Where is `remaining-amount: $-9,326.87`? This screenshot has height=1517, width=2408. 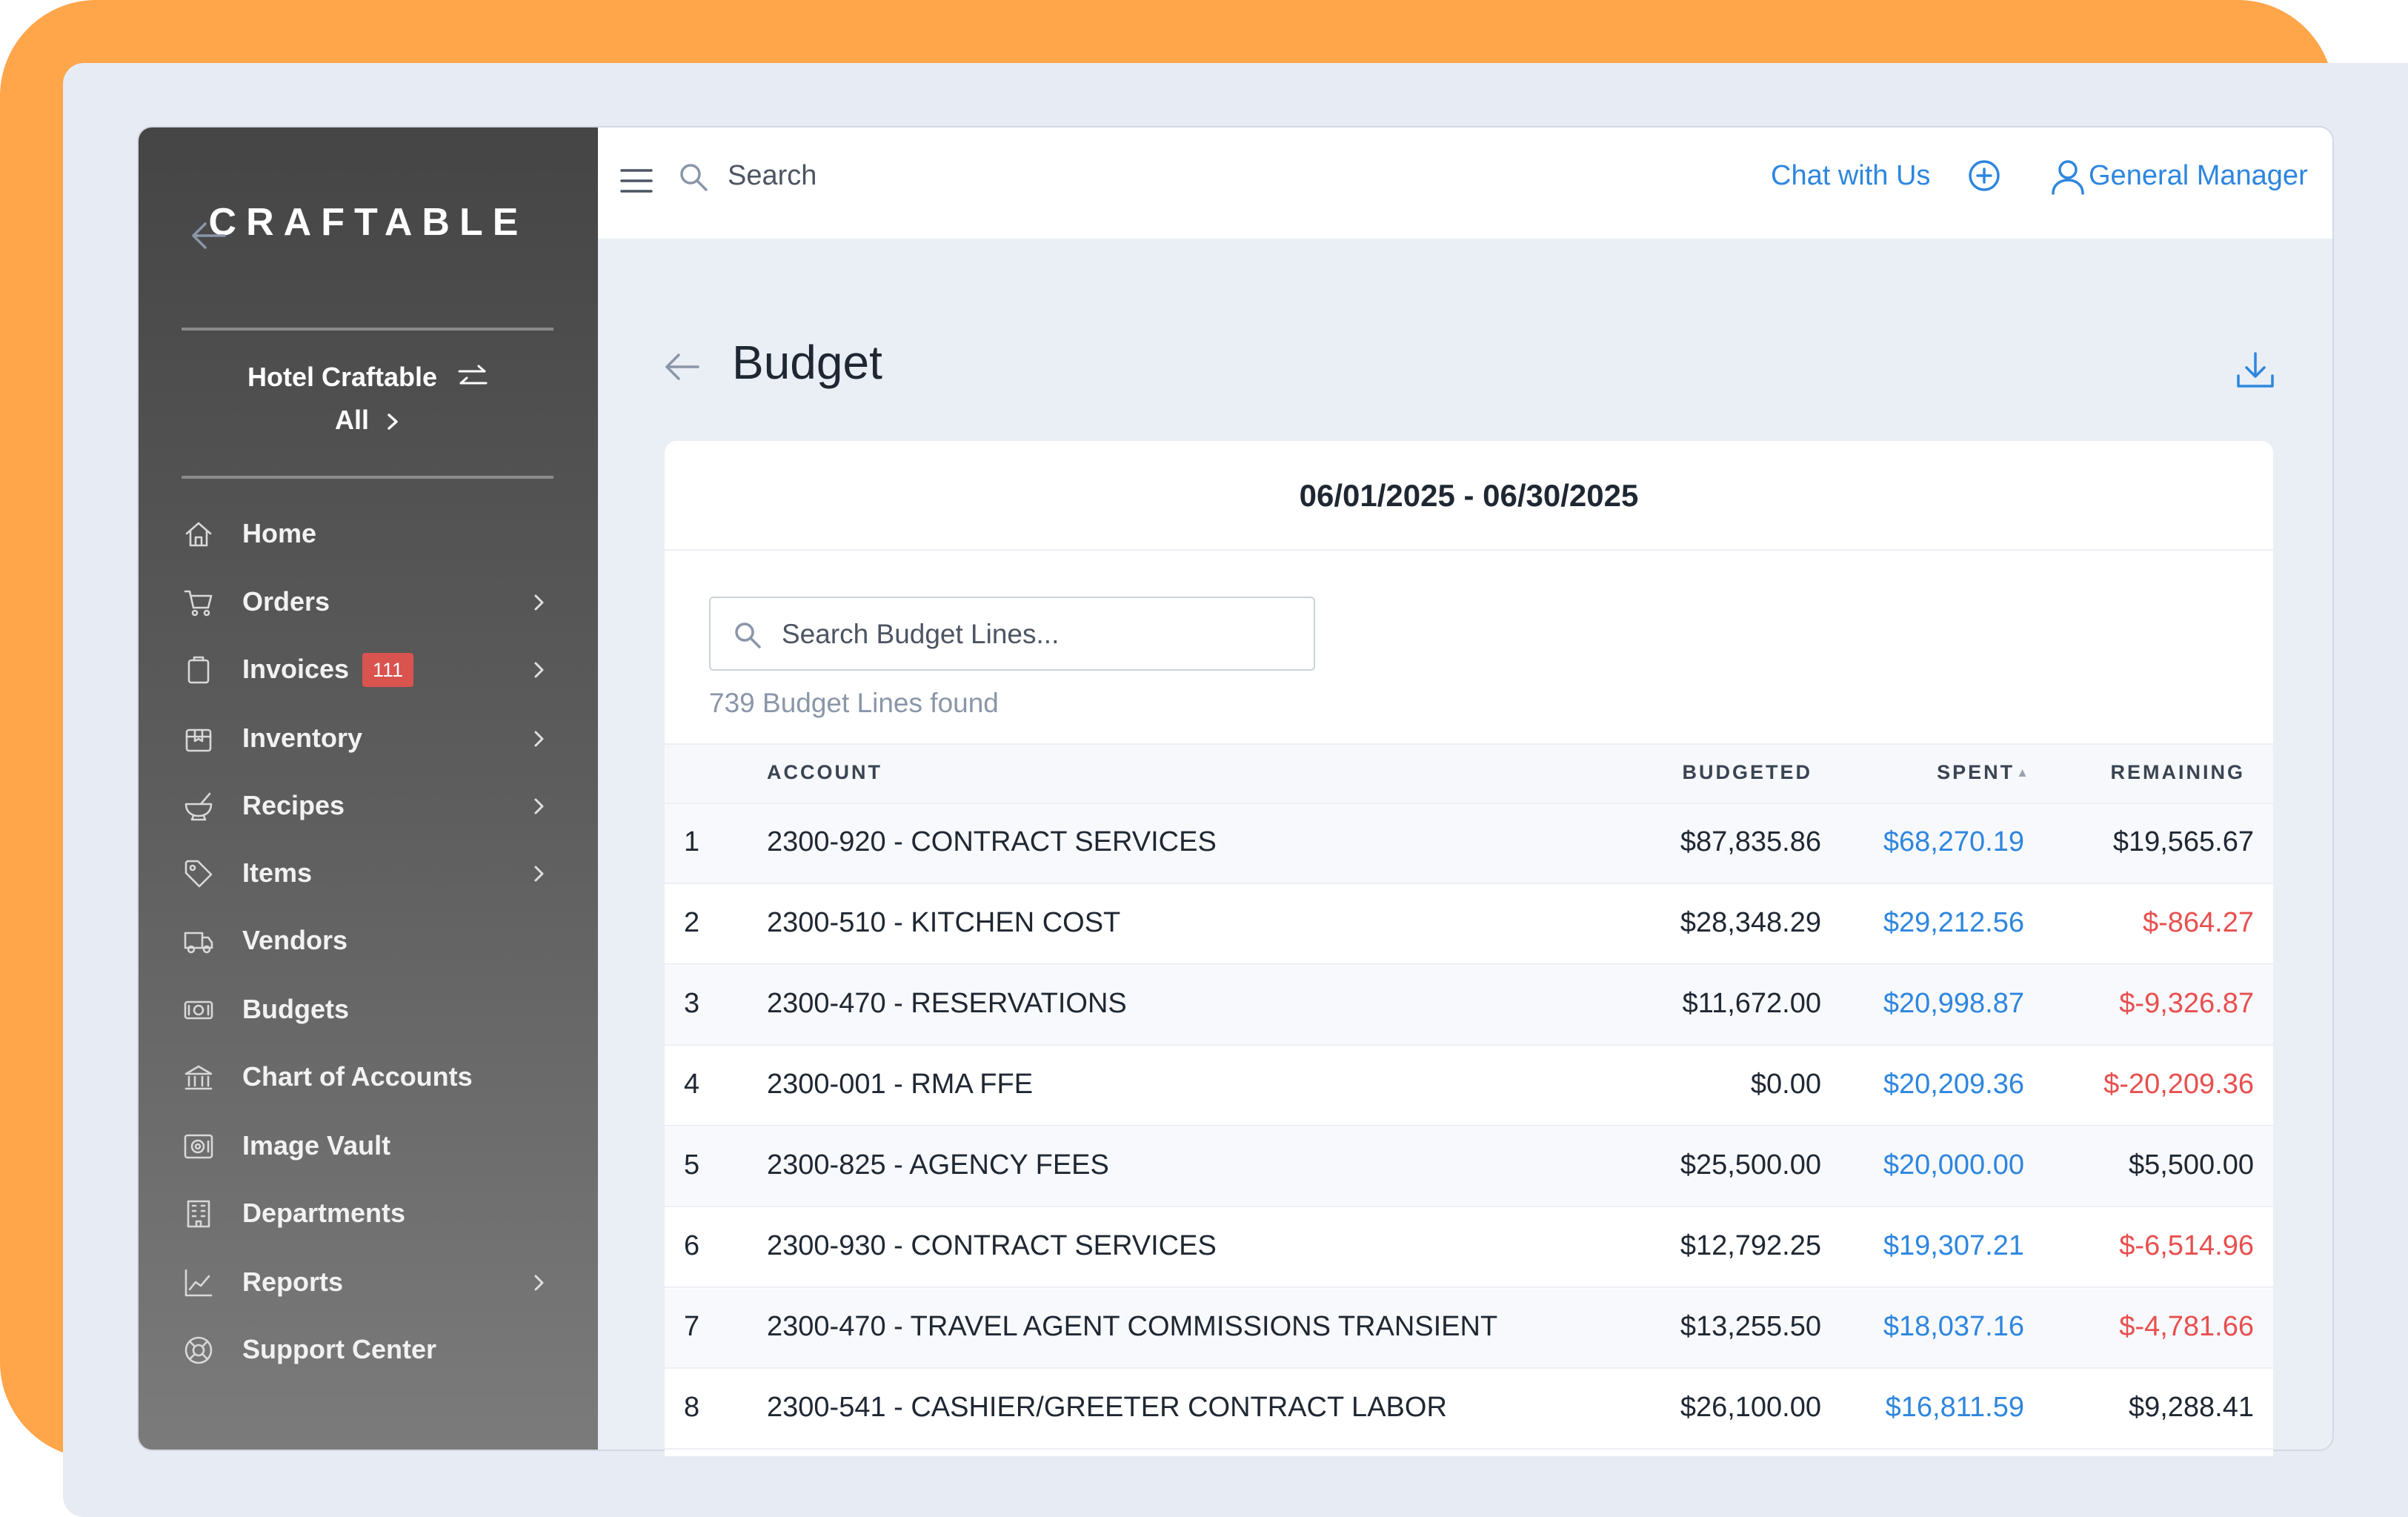 remaining-amount: $-9,326.87 is located at coordinates (2186, 1003).